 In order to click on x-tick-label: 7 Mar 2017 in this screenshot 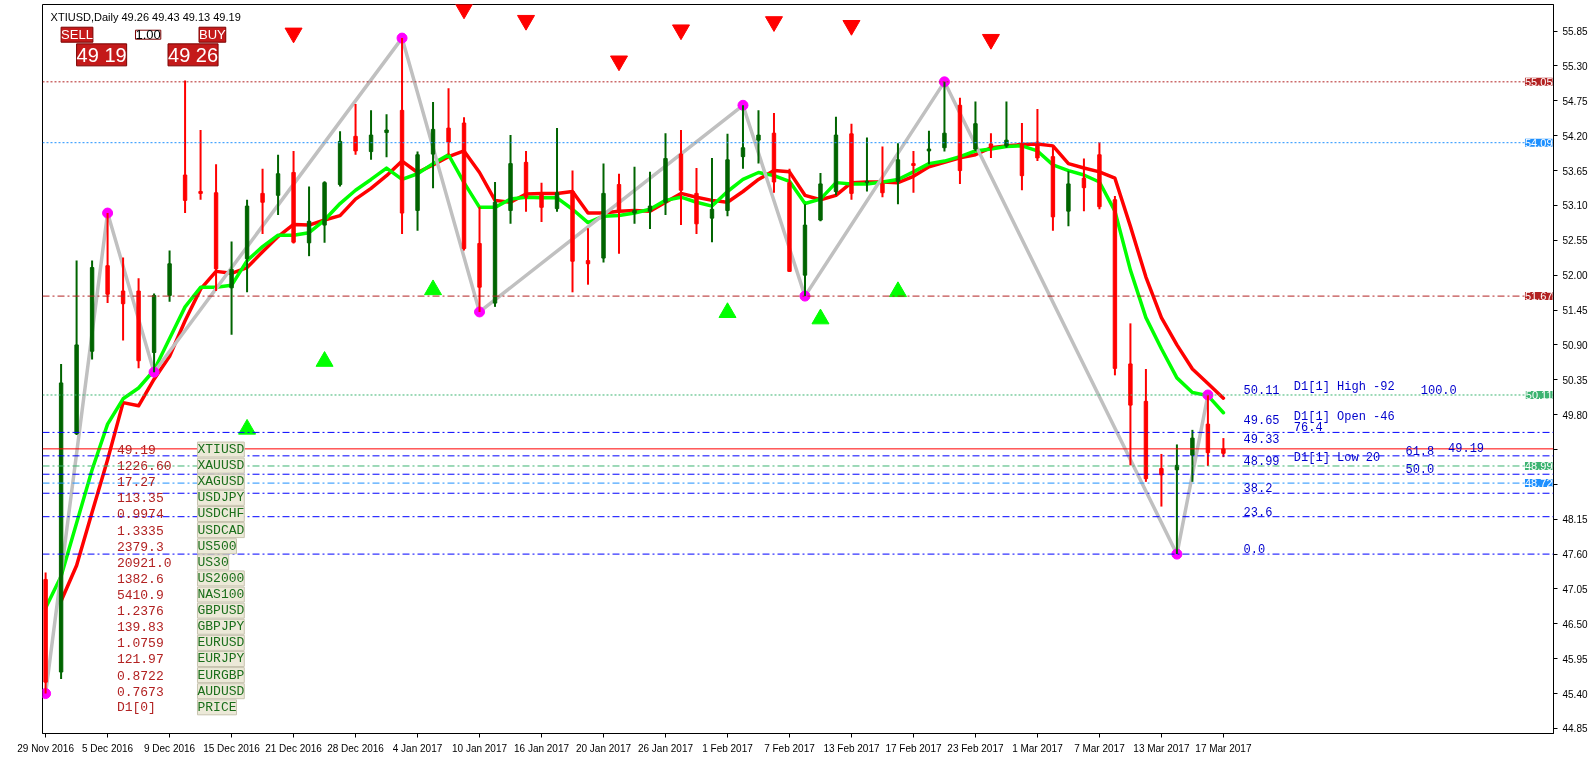, I will do `click(1100, 748)`.